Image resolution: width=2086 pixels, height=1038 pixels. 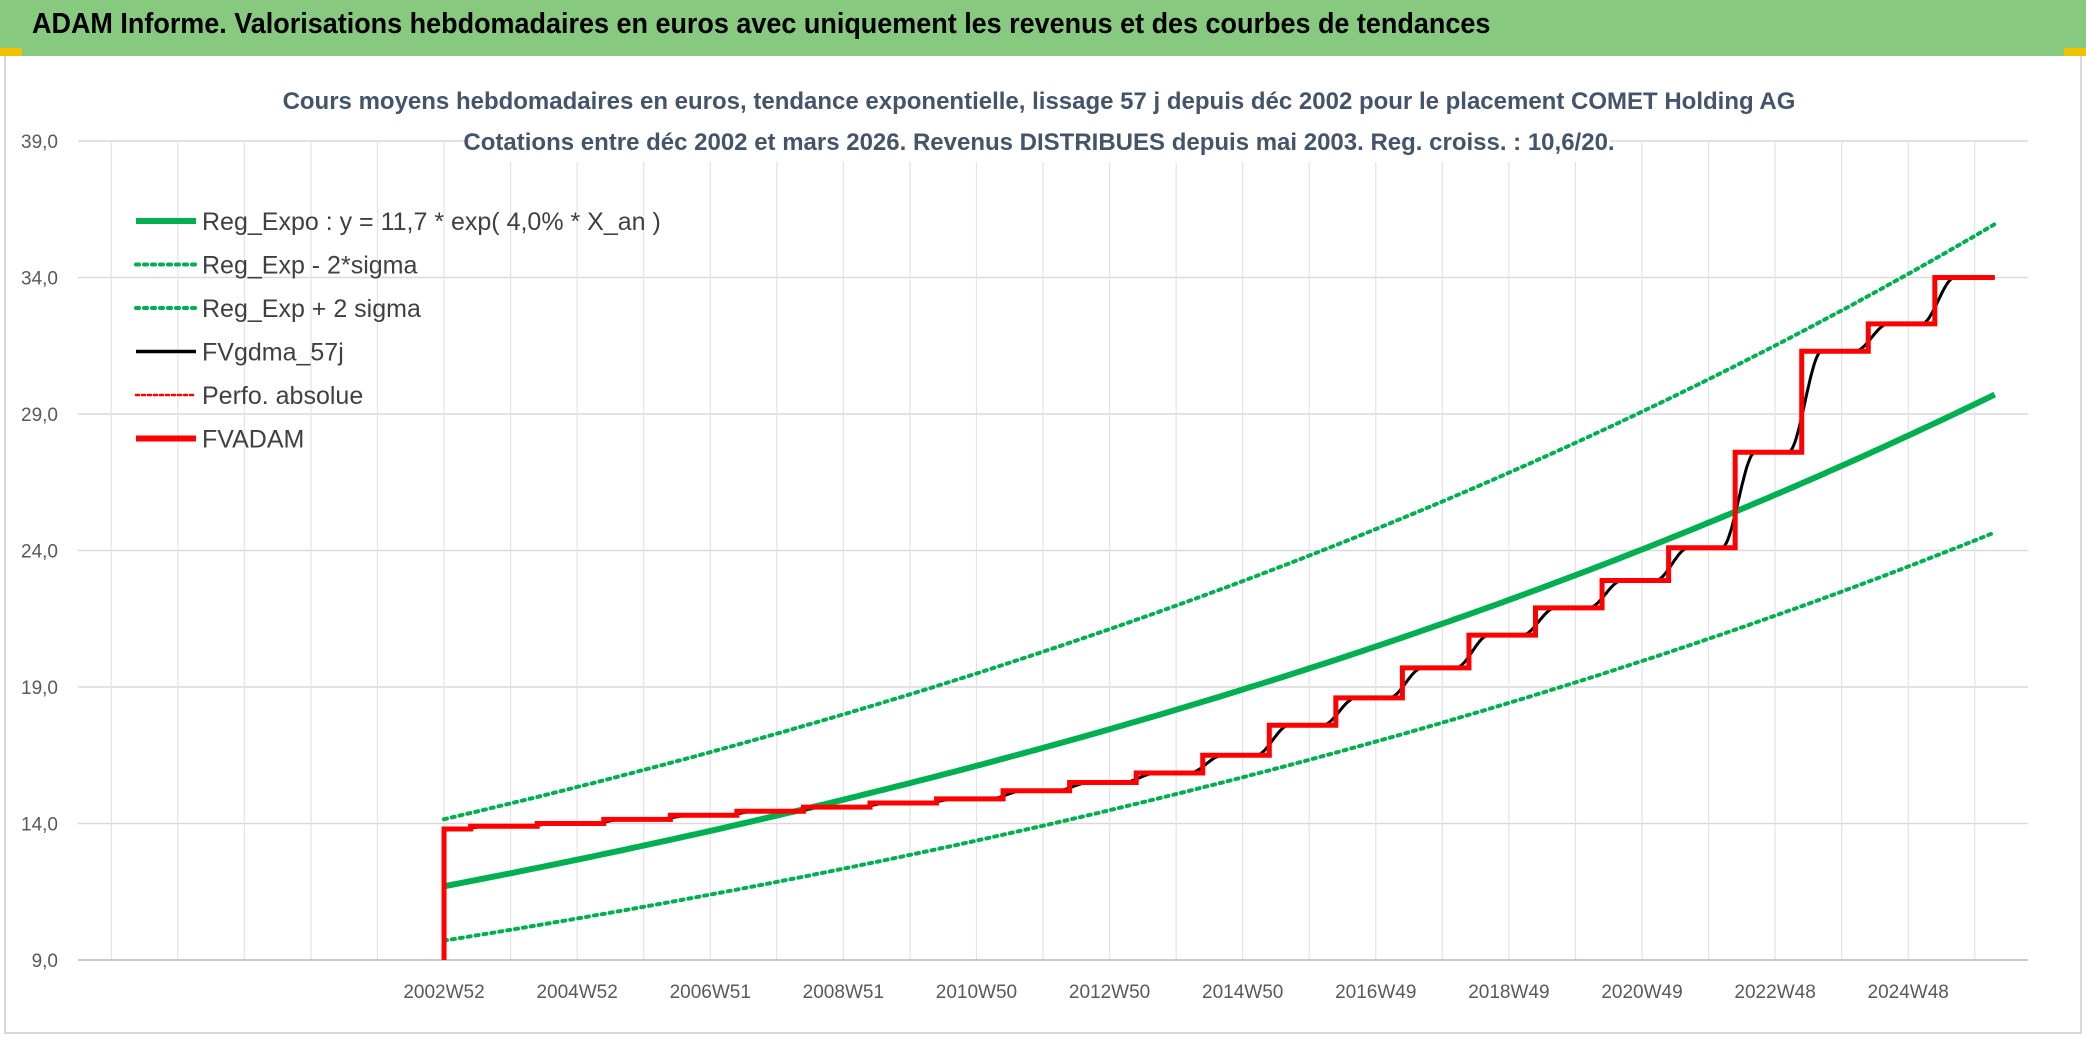 I want to click on legend-label: Reg_Exp + 2 sigma, so click(x=311, y=309).